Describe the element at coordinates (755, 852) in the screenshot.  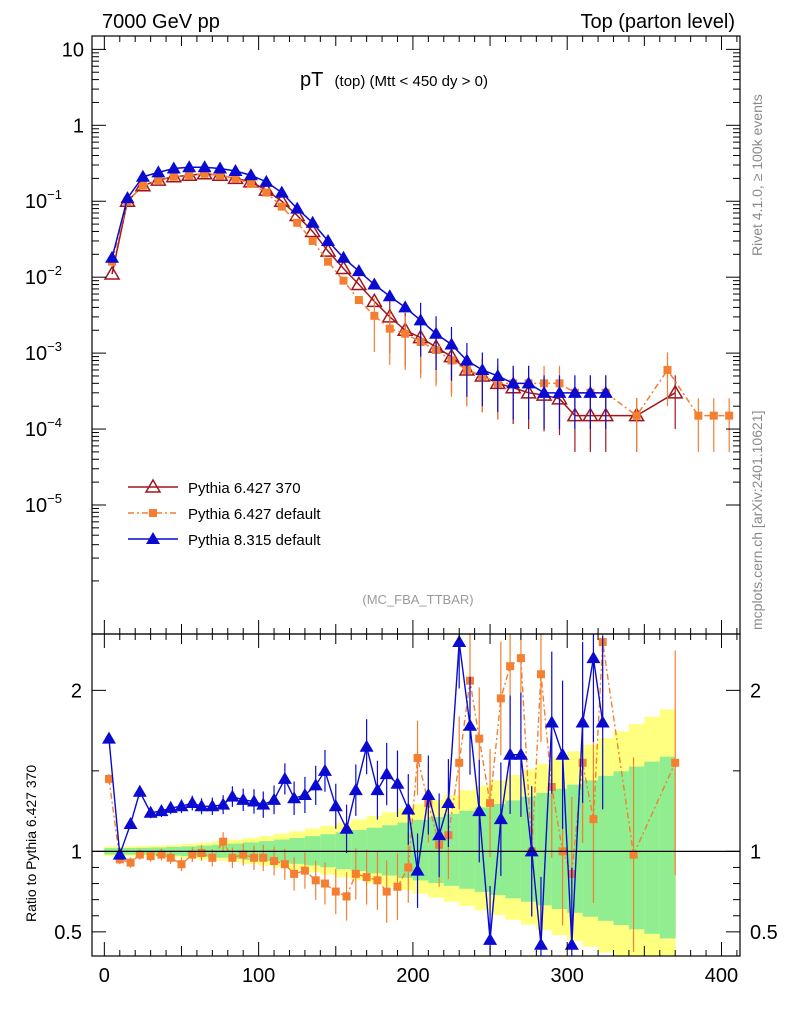
I see `ratio-tick-label-right: 1` at that location.